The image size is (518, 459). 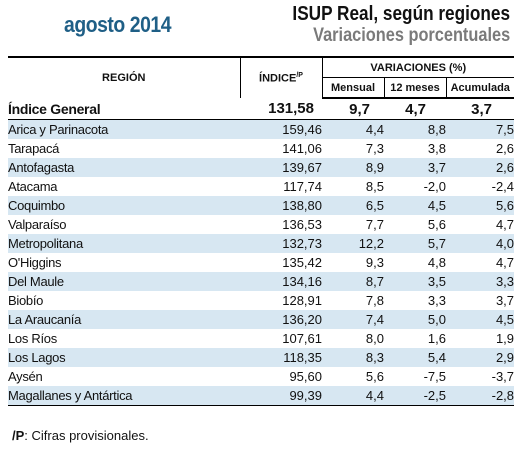 What do you see at coordinates (353, 109) in the screenshot?
I see `total-monthly-cell: 9,7` at bounding box center [353, 109].